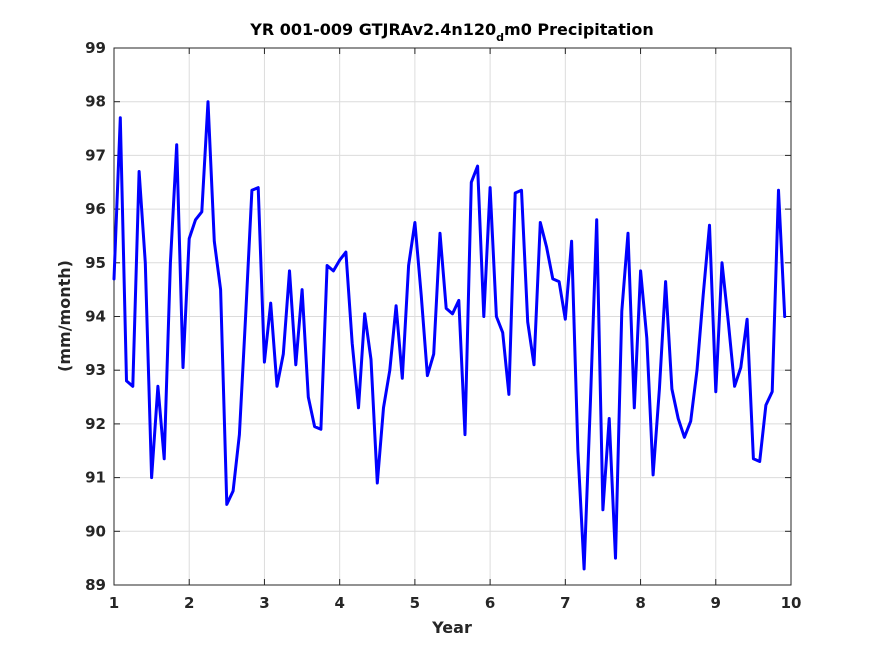 The width and height of the screenshot is (875, 656). Describe the element at coordinates (95, 585) in the screenshot. I see `y-tick-label: 89` at that location.